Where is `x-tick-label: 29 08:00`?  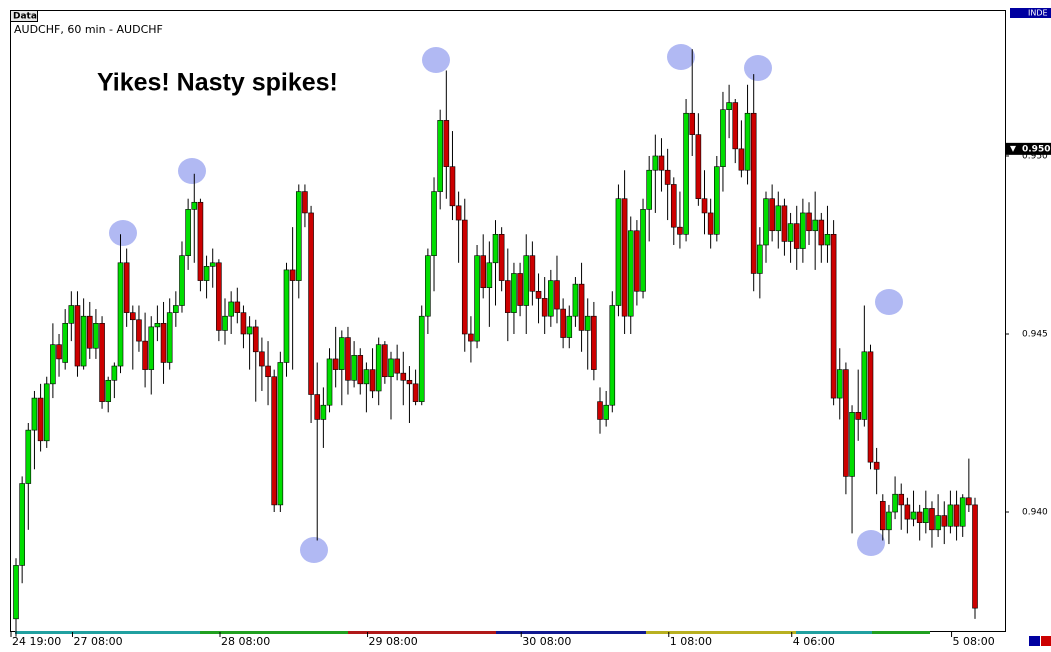 x-tick-label: 29 08:00 is located at coordinates (393, 641).